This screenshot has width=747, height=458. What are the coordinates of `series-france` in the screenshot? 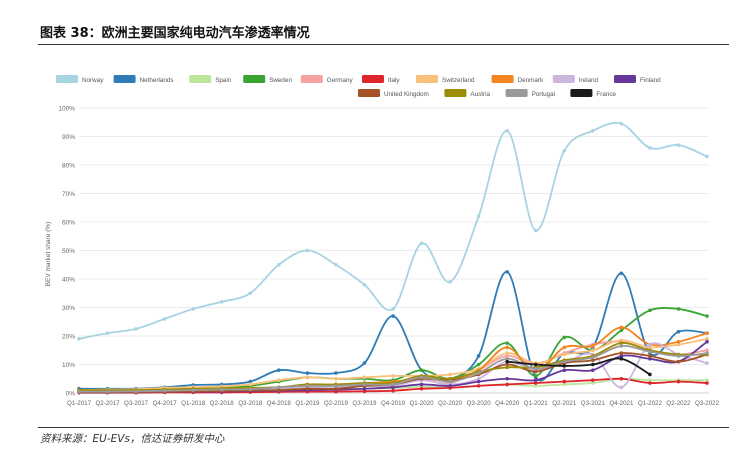 It's located at (578, 367).